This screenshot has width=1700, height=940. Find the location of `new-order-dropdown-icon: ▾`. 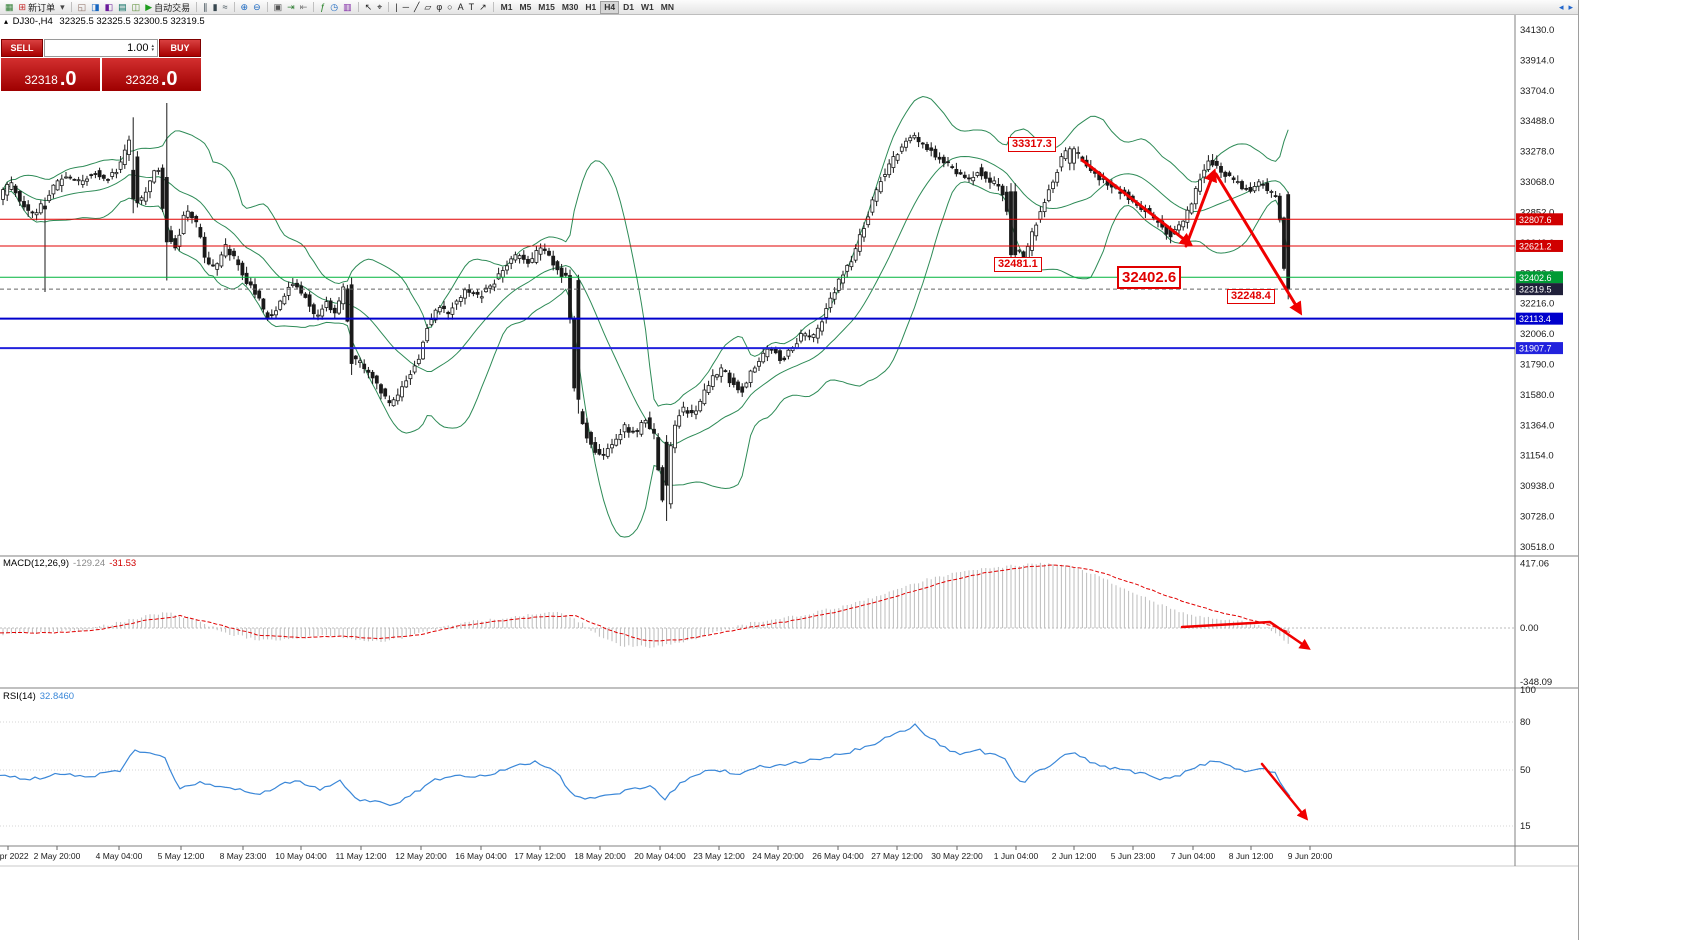

new-order-dropdown-icon: ▾ is located at coordinates (62, 7).